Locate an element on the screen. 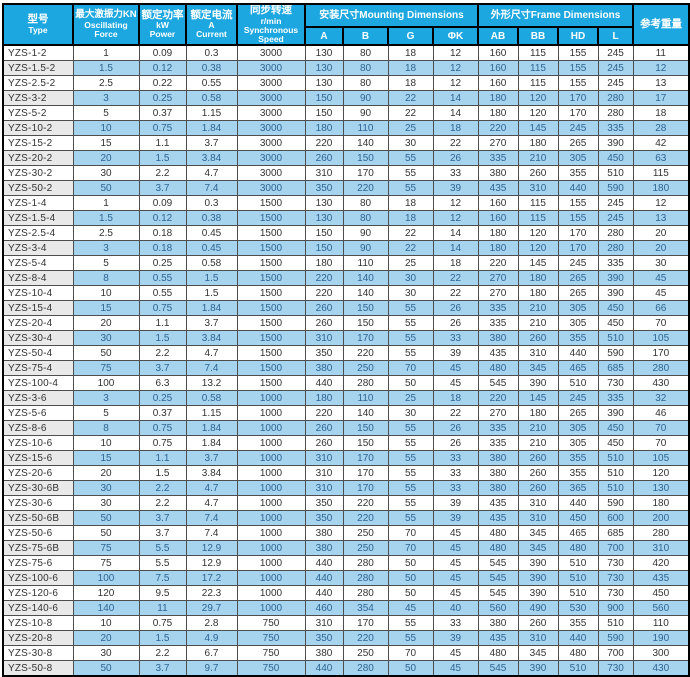 This screenshot has width=690, height=677. model-cell: YZS-50-2 is located at coordinates (38, 188).